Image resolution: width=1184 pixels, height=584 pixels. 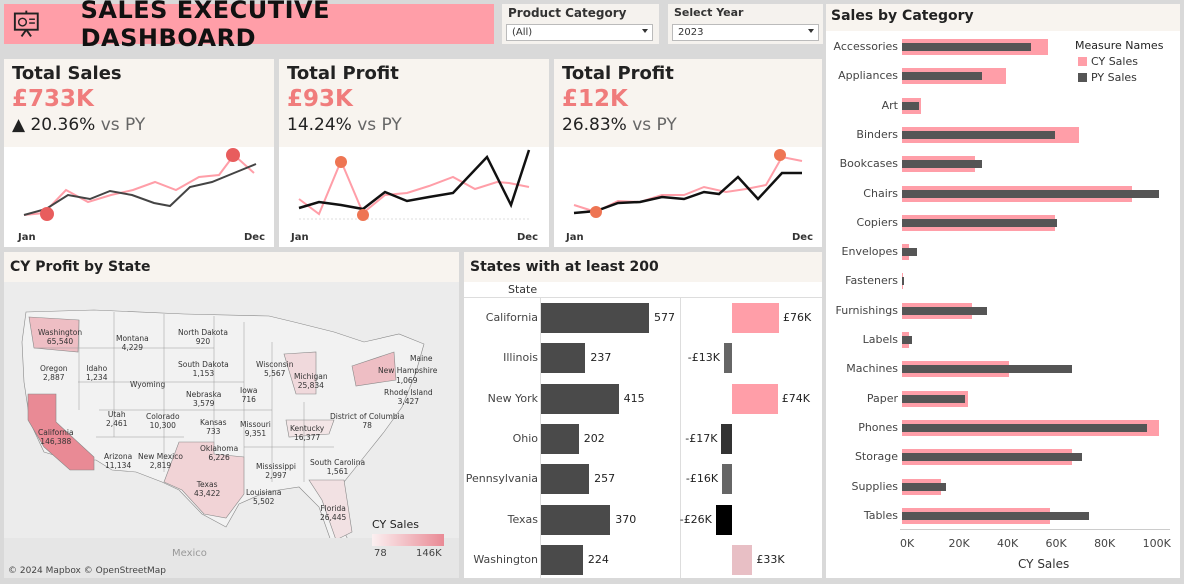 What do you see at coordinates (207, 489) in the screenshot?
I see `state-label-texas: Texas 43,422` at bounding box center [207, 489].